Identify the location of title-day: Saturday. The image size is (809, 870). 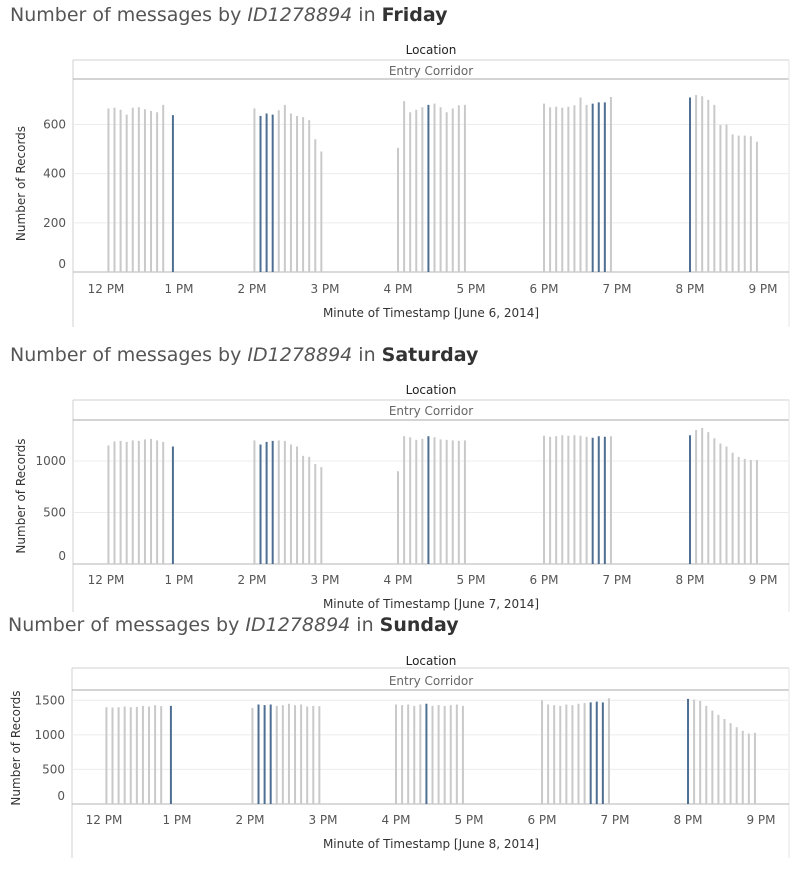
(430, 355).